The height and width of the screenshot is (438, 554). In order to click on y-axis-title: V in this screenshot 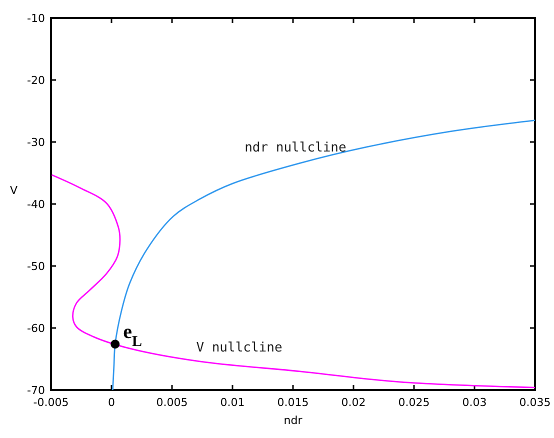, I will do `click(14, 190)`.